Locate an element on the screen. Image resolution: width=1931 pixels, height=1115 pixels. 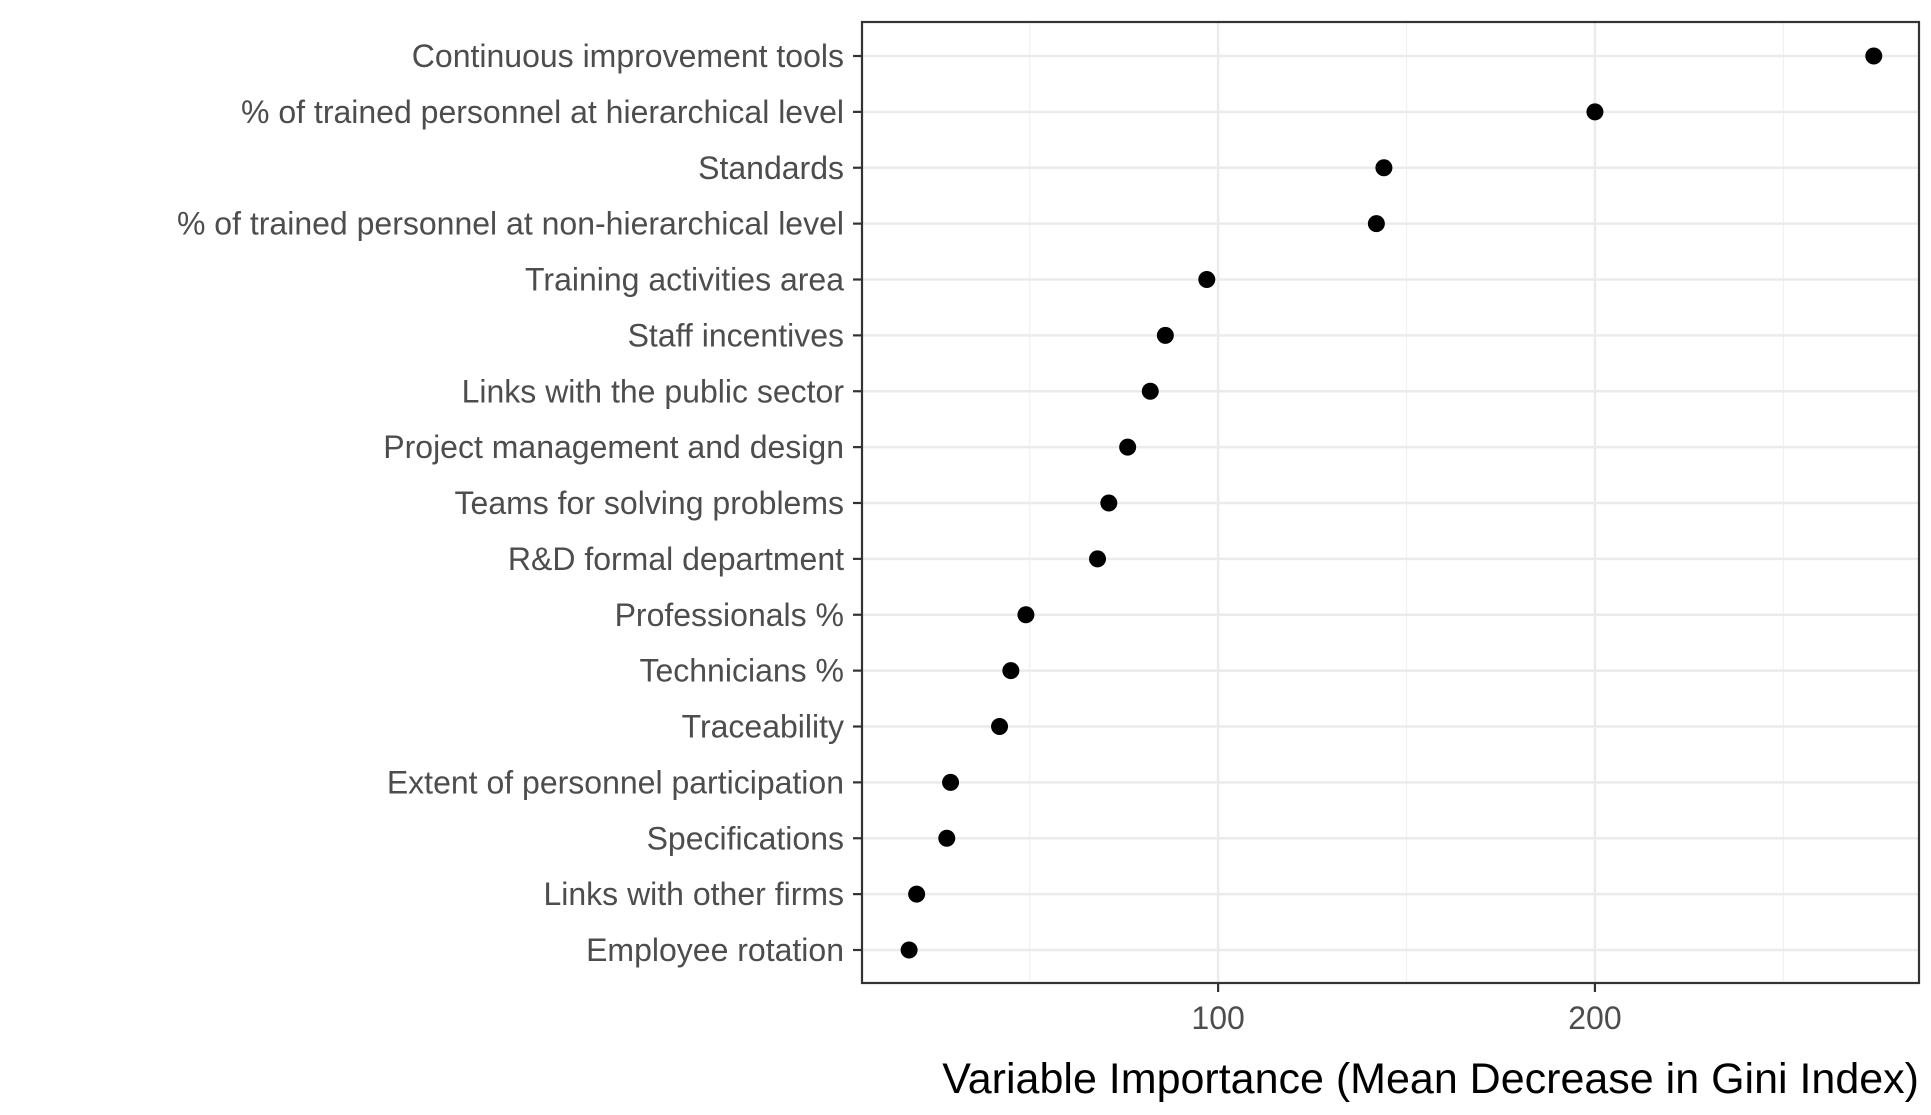
x-axis-ticks is located at coordinates (1407, 987).